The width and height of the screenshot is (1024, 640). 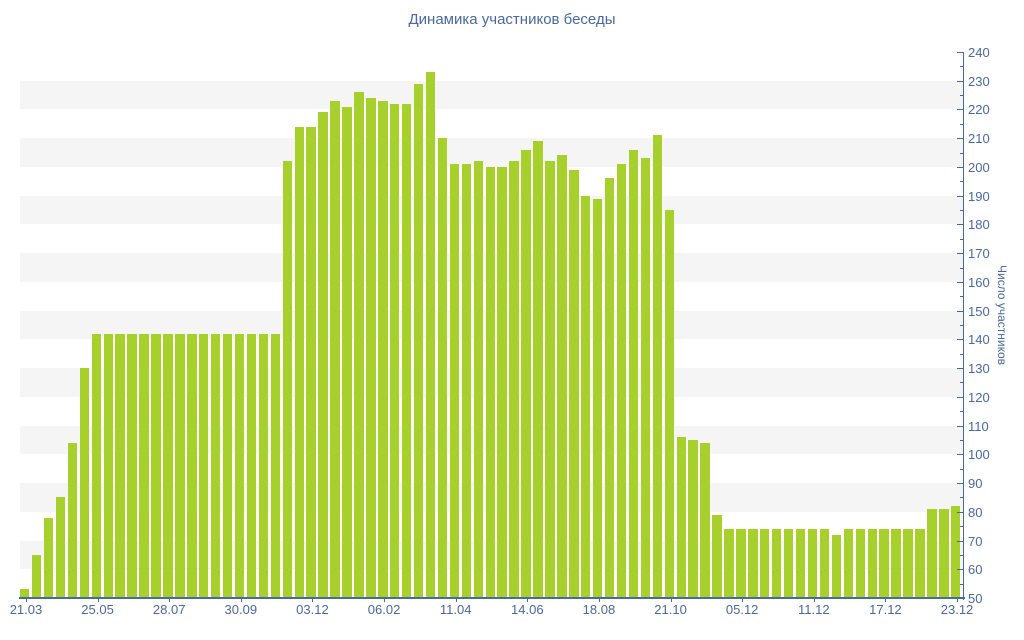 What do you see at coordinates (979, 369) in the screenshot?
I see `y-axis-tick-label: 130` at bounding box center [979, 369].